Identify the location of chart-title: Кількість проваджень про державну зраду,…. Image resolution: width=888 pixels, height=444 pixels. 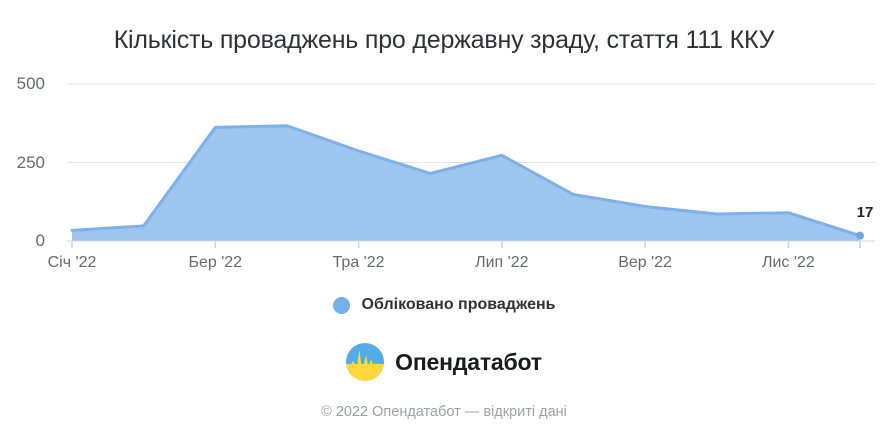
(444, 40).